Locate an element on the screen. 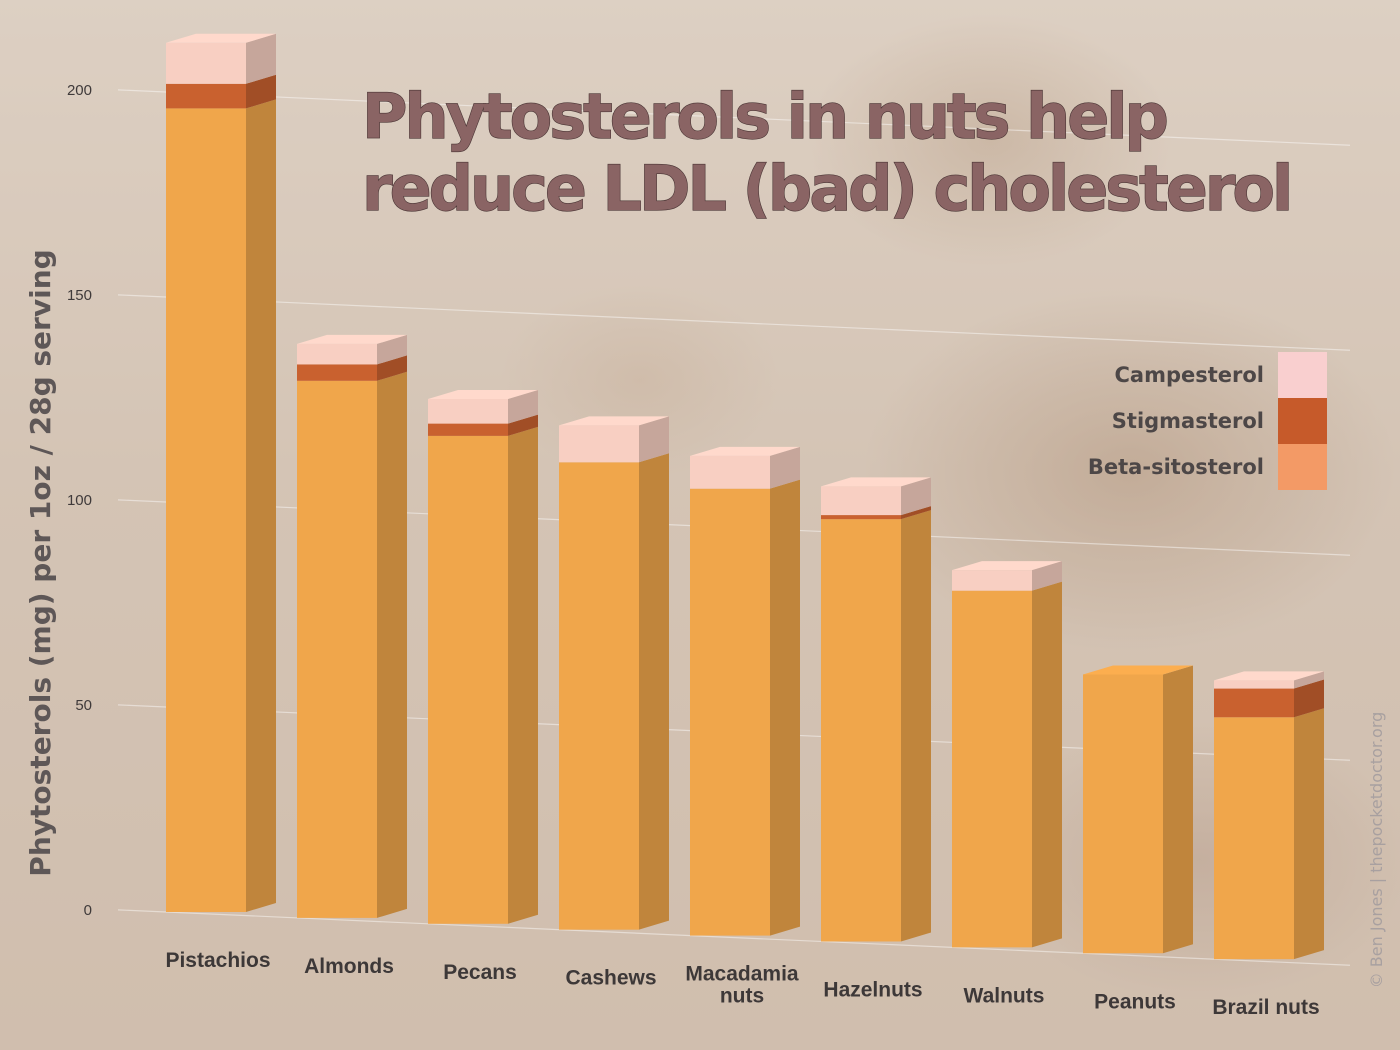 The image size is (1400, 1050). legend: Campesterol Stigmasterol Beta-sitosterol is located at coordinates (1207, 421).